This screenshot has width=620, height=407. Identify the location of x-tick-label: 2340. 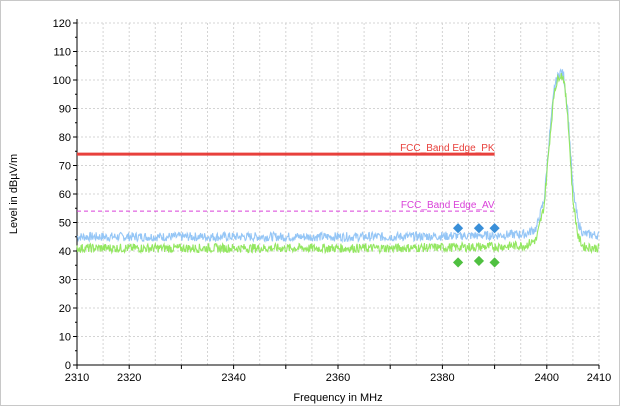
(233, 378).